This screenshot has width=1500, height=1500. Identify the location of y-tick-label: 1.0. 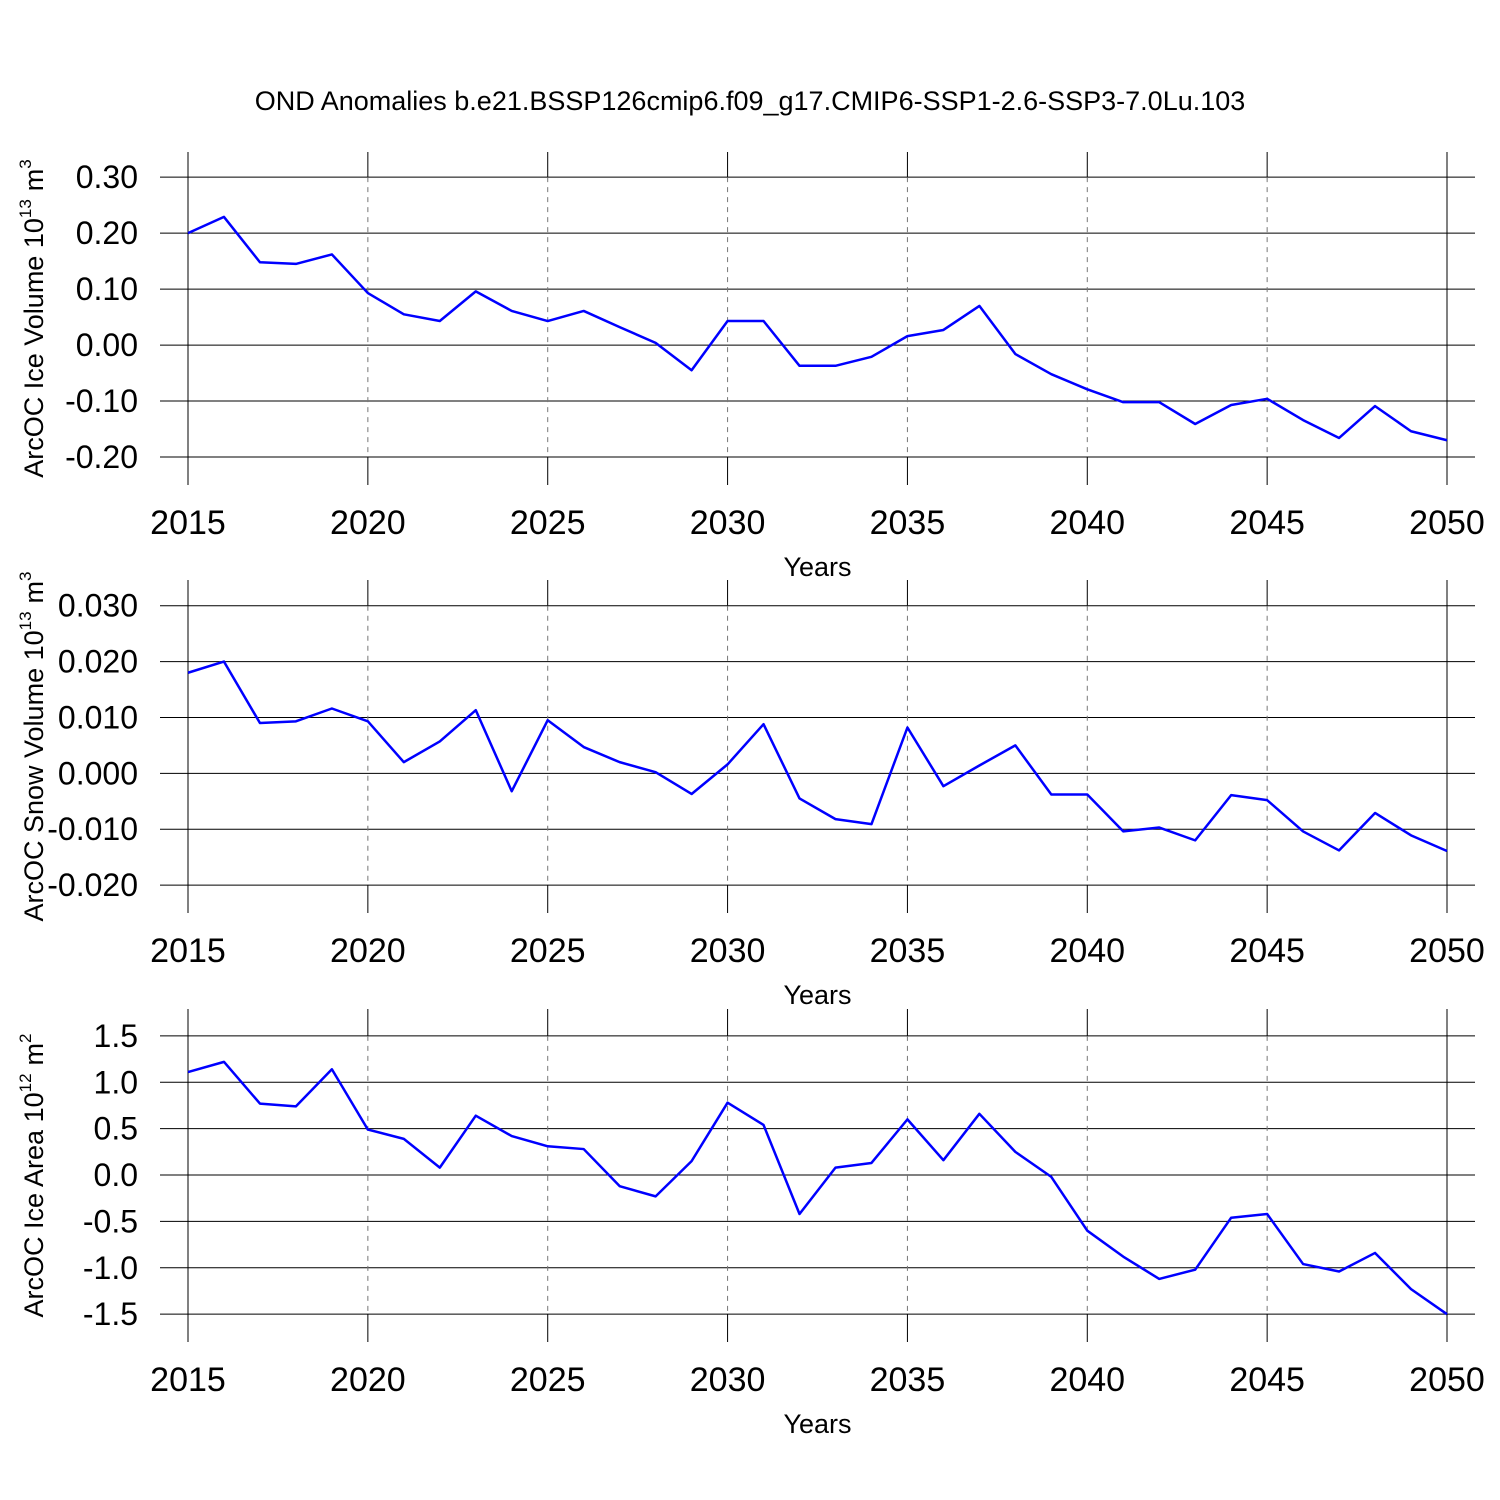
(116, 1082).